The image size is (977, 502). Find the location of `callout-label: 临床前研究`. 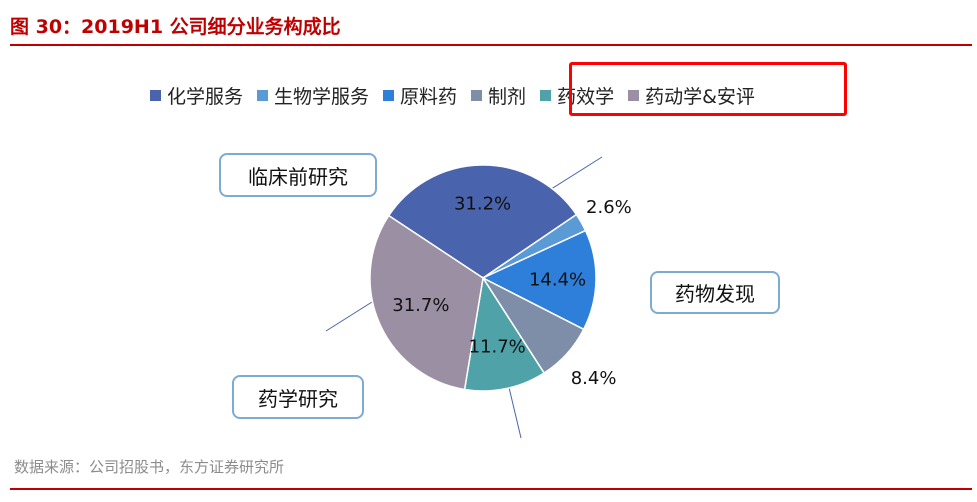

callout-label: 临床前研究 is located at coordinates (298, 176).